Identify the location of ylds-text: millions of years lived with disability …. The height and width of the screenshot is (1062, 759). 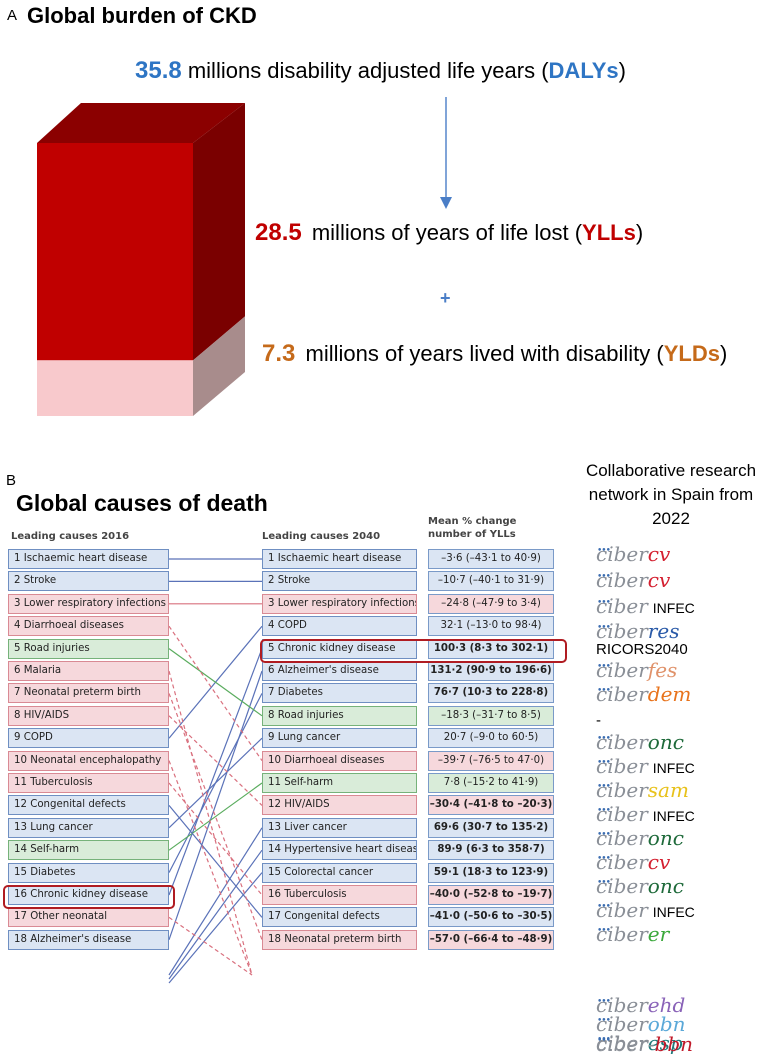
(484, 353).